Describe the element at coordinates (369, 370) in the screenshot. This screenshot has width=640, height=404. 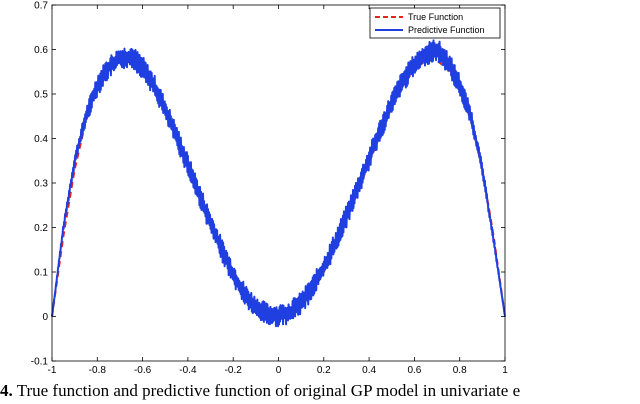
I see `x-tick-label: 0.4` at that location.